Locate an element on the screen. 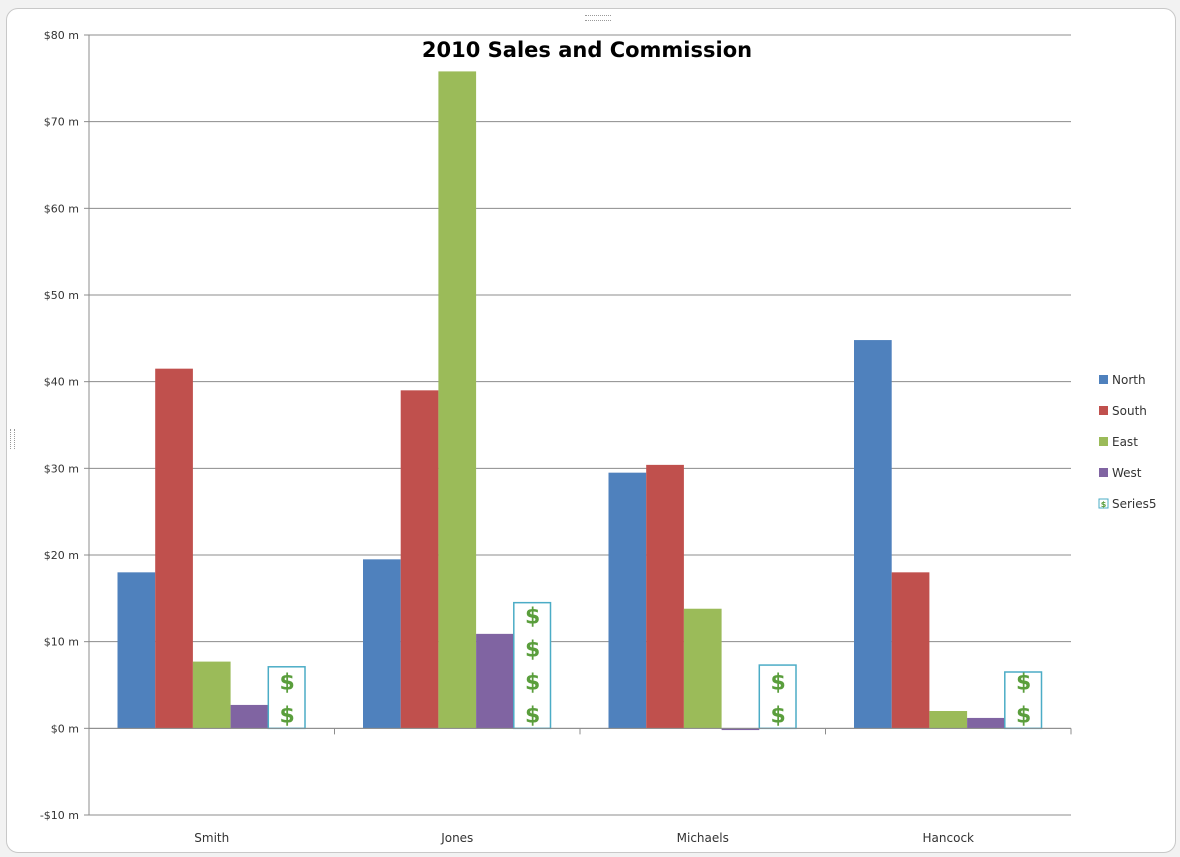 The width and height of the screenshot is (1180, 857). x-axis: Smith Jones Michaels Hancock is located at coordinates (580, 786).